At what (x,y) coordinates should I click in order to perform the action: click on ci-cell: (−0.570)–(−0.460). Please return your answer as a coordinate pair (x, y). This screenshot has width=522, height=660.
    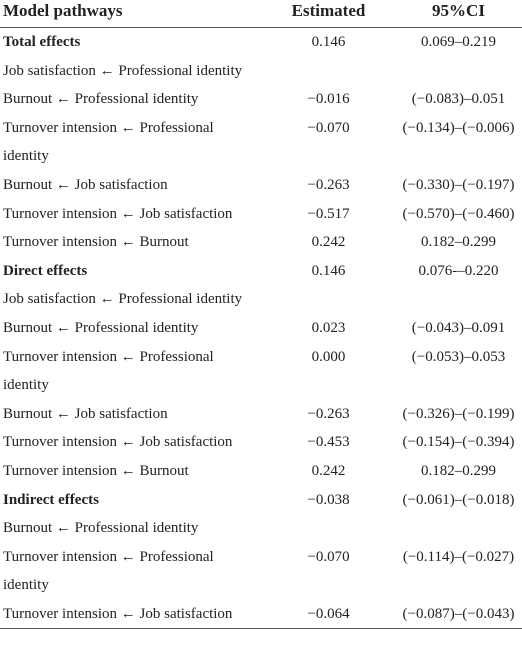
    Looking at the image, I should click on (458, 213).